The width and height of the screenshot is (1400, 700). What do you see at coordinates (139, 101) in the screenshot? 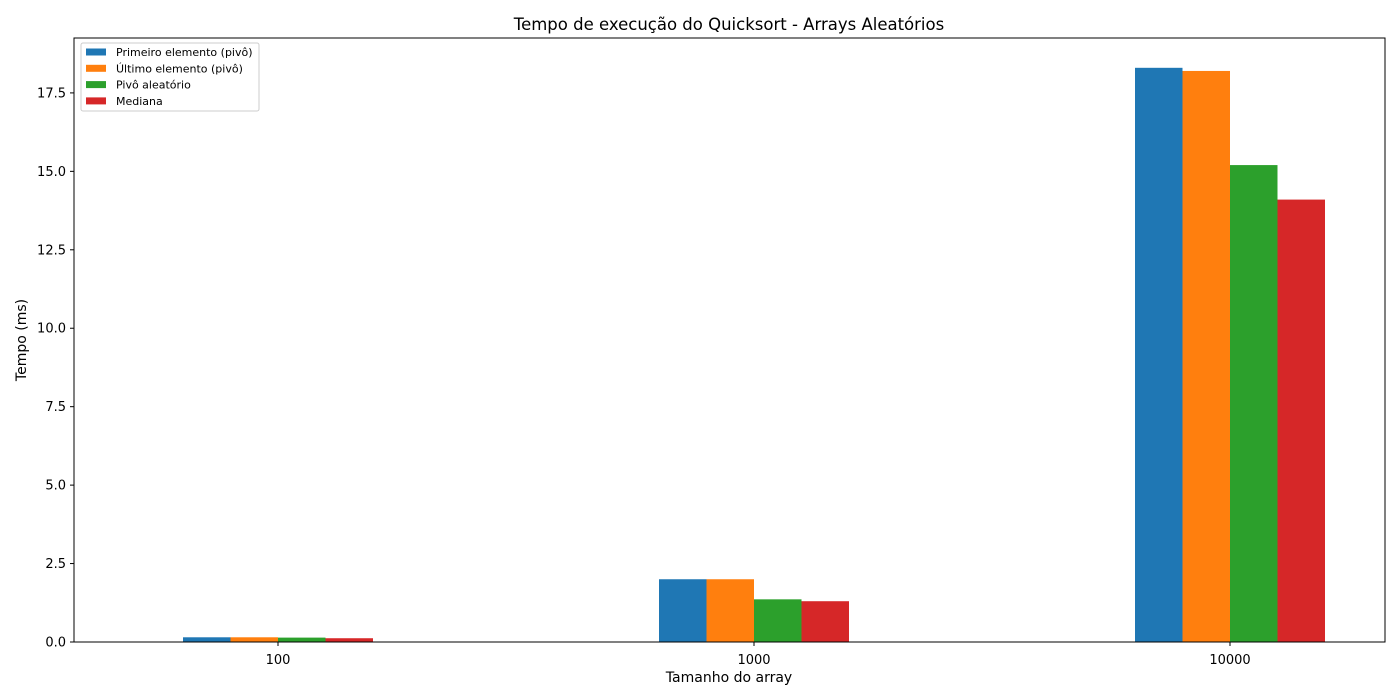
I see `legend-label-4: Mediana` at bounding box center [139, 101].